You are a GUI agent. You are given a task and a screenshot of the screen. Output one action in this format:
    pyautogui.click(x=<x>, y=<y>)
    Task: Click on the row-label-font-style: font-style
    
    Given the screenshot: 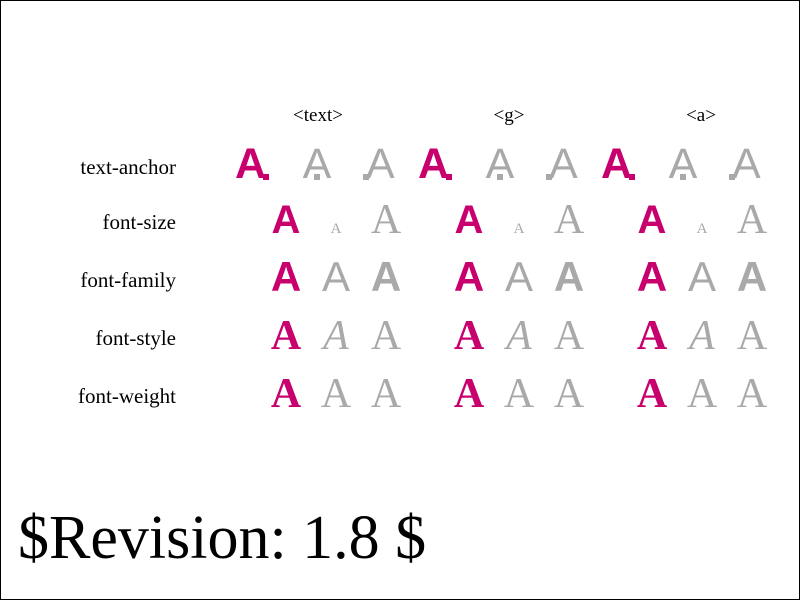 What is the action you would take?
    pyautogui.click(x=136, y=338)
    